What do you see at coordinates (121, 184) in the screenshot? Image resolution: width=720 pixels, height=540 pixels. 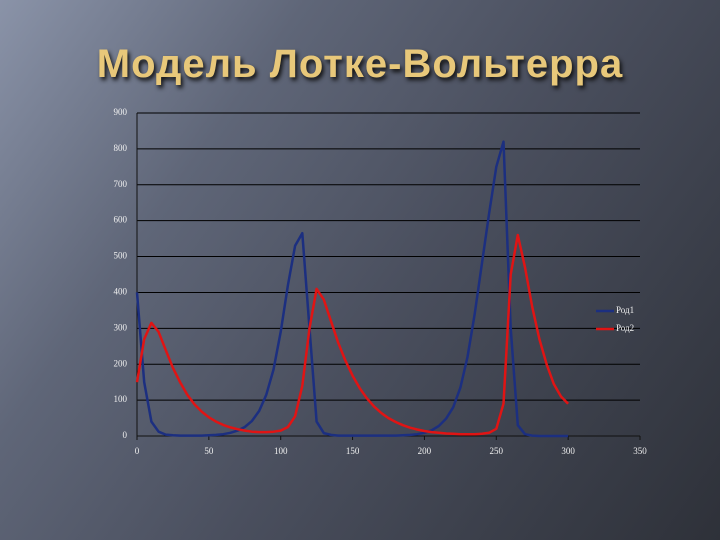 I see `y-tick-label: 700` at bounding box center [121, 184].